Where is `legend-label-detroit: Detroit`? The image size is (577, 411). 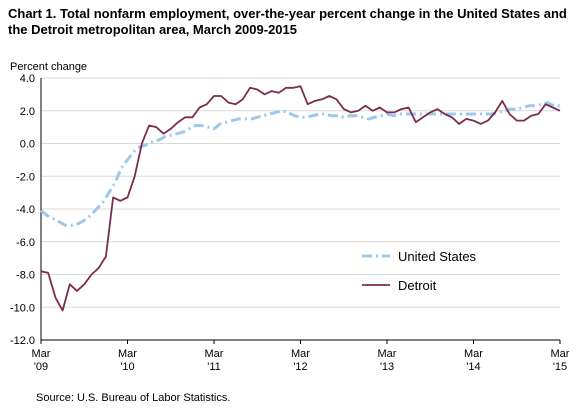
legend-label-detroit: Detroit is located at coordinates (417, 285).